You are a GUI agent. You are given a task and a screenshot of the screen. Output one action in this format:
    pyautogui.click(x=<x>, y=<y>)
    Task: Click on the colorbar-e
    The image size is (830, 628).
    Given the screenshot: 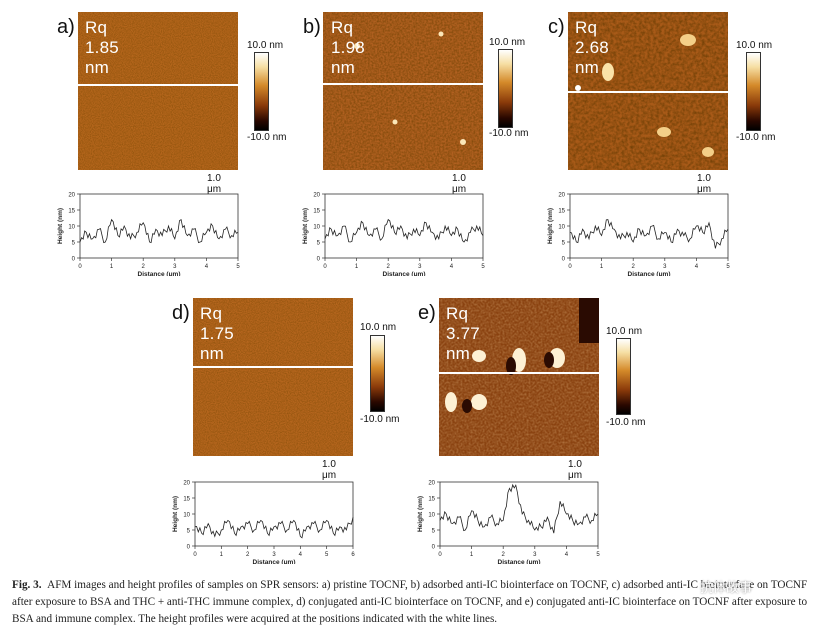 What is the action you would take?
    pyautogui.click(x=623, y=376)
    